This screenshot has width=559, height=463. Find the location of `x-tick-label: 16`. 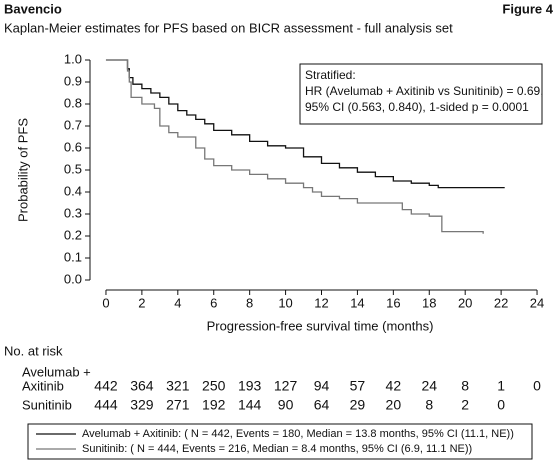

x-tick-label: 16 is located at coordinates (393, 302).